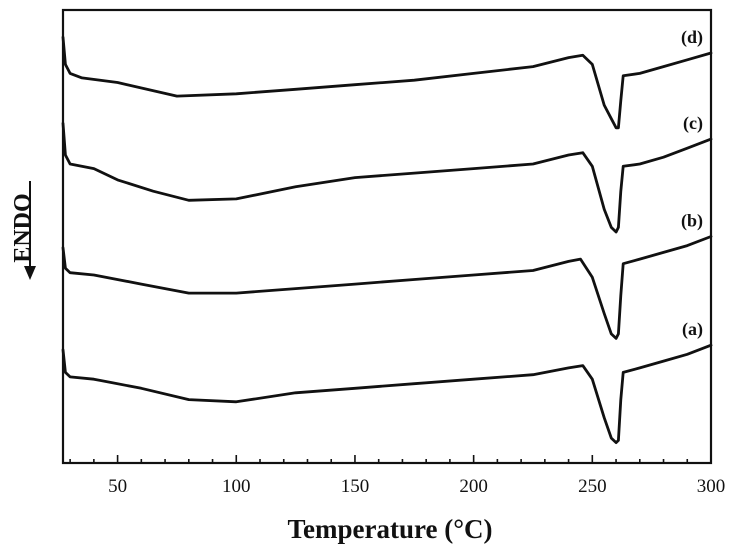  What do you see at coordinates (355, 486) in the screenshot?
I see `x-tick-label: 150` at bounding box center [355, 486].